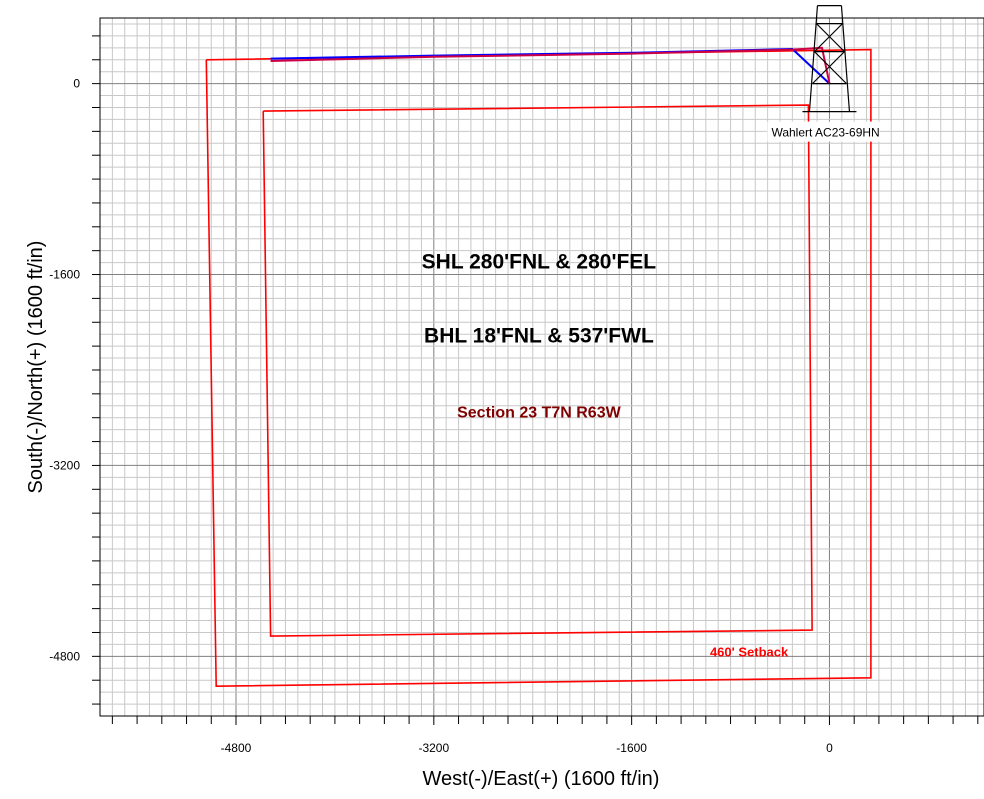 The height and width of the screenshot is (799, 984). What do you see at coordinates (236, 748) in the screenshot?
I see `x-tick-label: -4800` at bounding box center [236, 748].